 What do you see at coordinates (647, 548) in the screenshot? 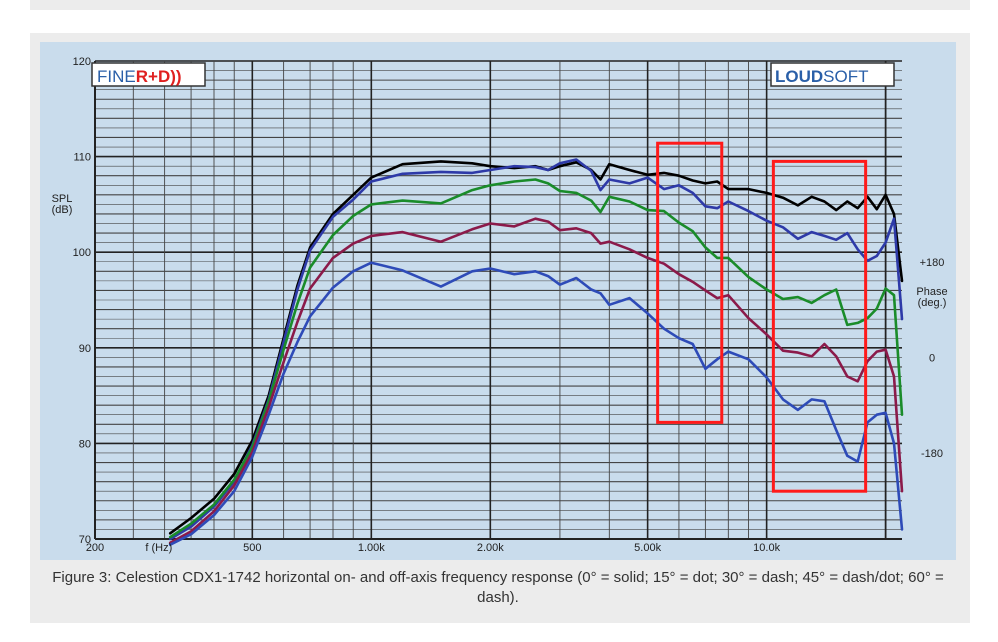
I see `x-tick-label: 5.00k` at bounding box center [647, 548].